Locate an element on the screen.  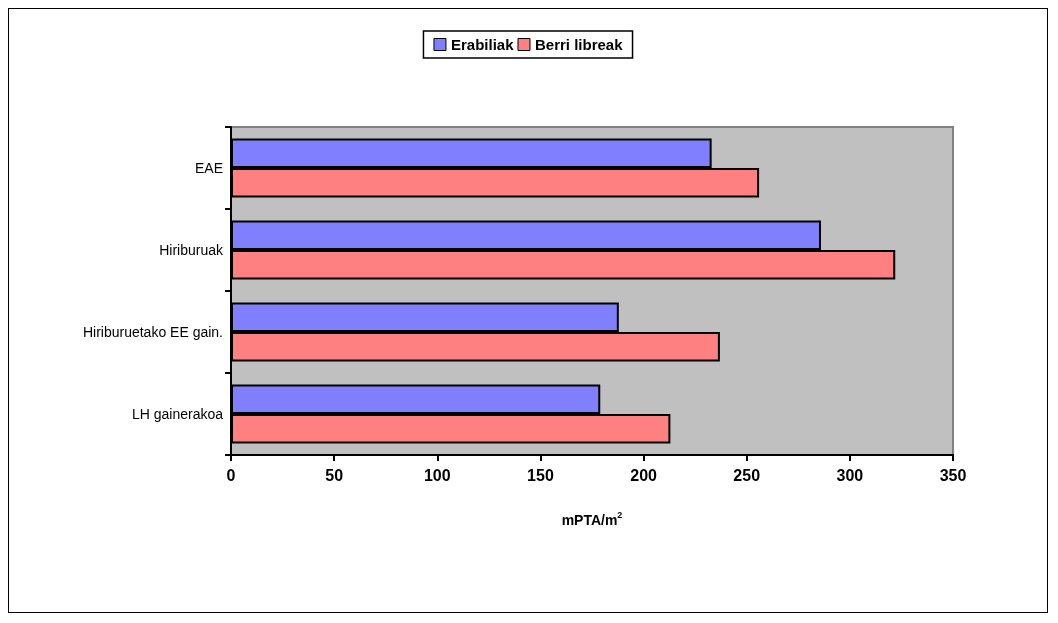
y-tick-label: Hiriburuetako EE gain. is located at coordinates (152, 332).